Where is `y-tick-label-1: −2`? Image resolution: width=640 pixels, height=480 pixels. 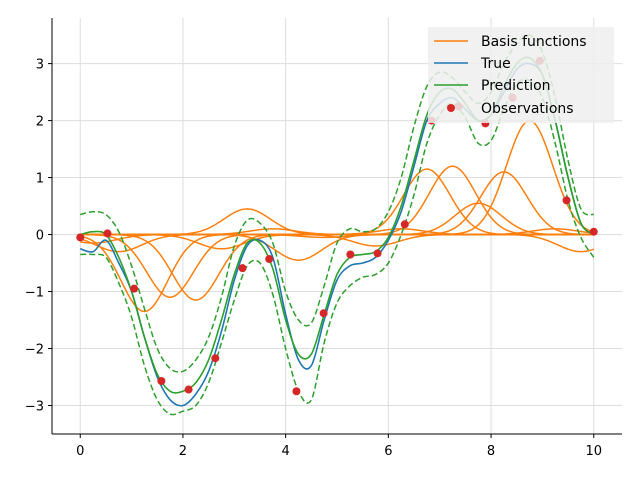
y-tick-label-1: −2 is located at coordinates (34, 350).